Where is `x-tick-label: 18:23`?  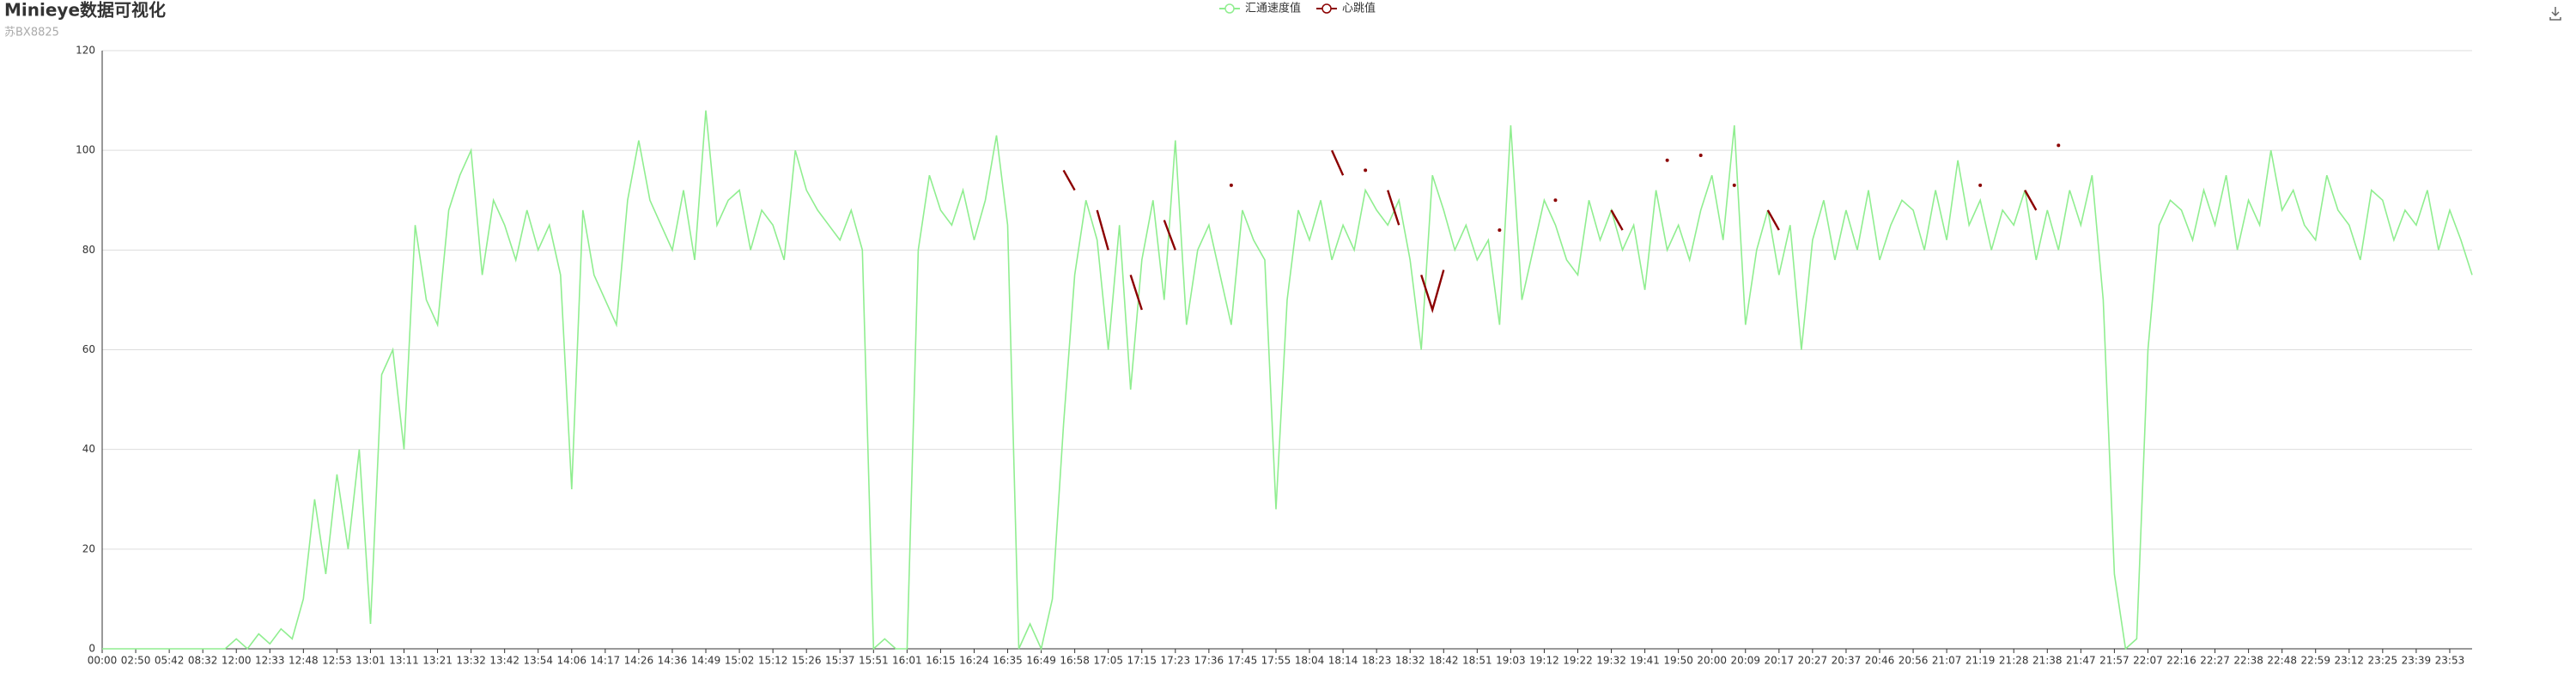 x-tick-label: 18:23 is located at coordinates (1377, 661).